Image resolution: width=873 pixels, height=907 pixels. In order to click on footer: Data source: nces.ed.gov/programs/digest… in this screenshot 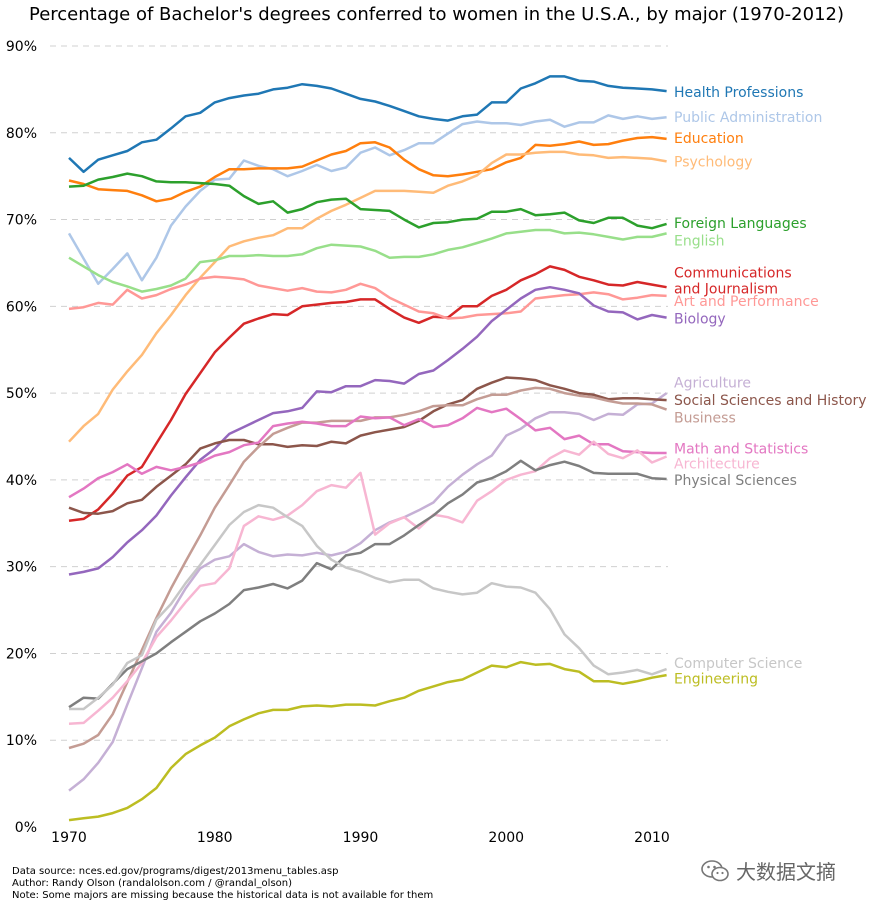, I will do `click(222, 884)`.